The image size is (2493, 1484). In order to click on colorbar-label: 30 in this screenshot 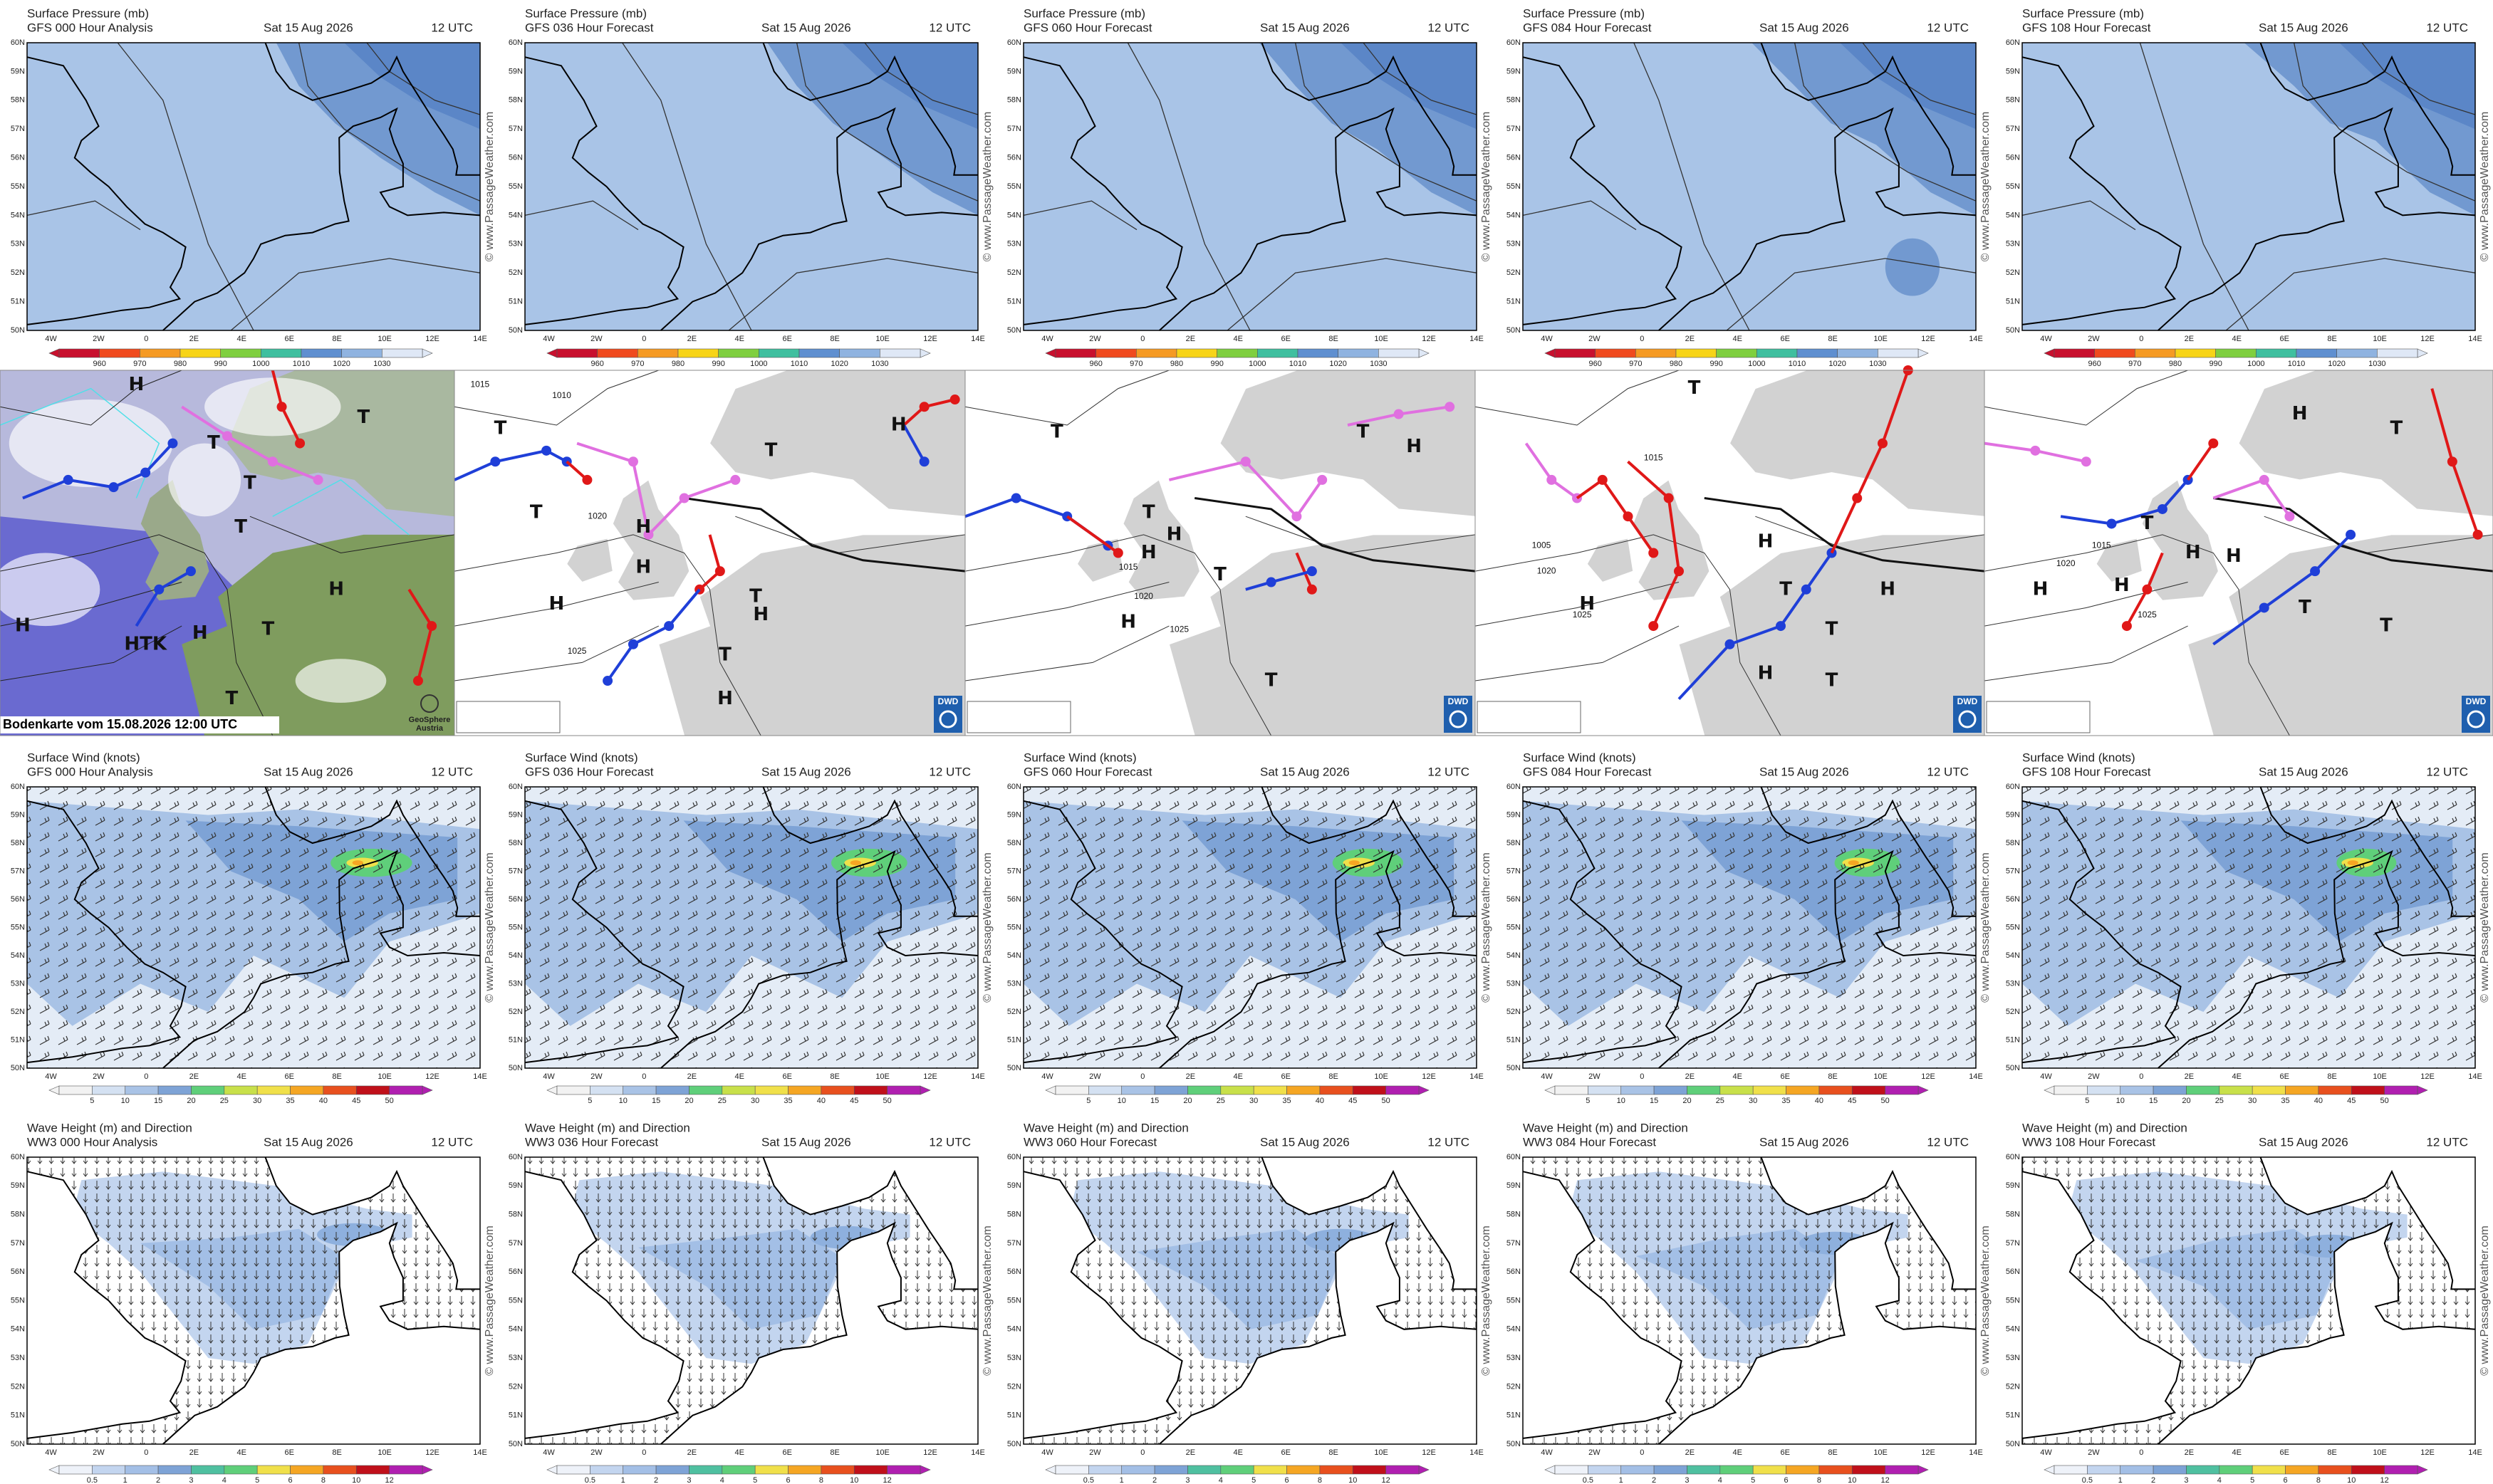, I will do `click(257, 1101)`.